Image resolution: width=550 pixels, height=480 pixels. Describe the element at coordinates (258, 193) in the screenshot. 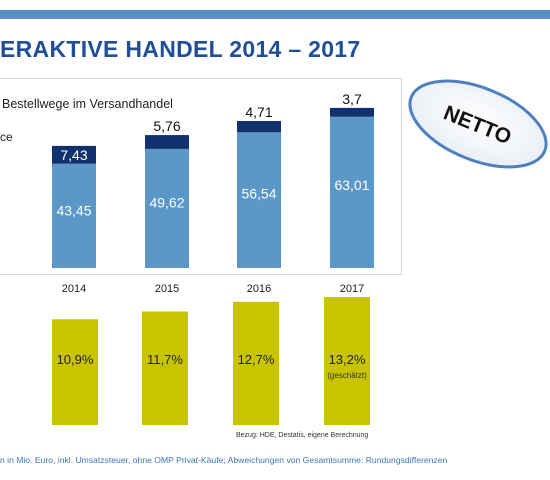

I see `bar-value-label: 56,54` at that location.